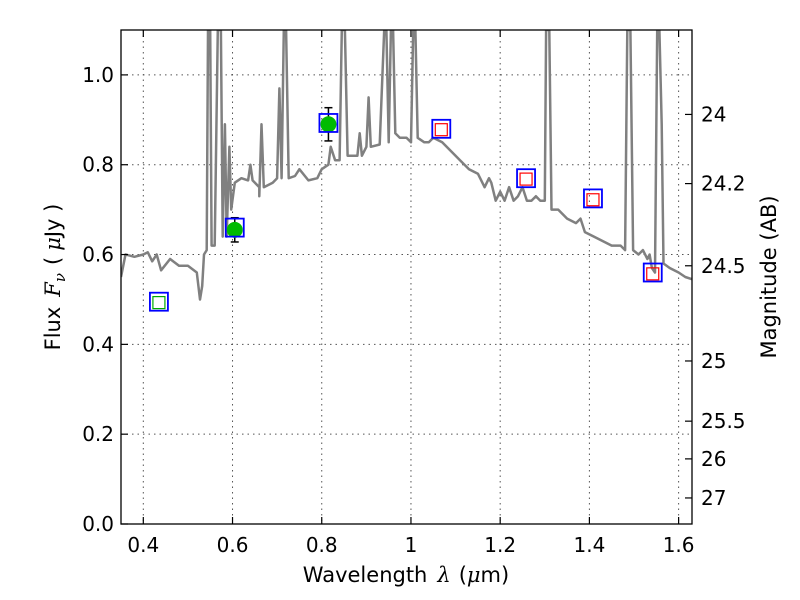 This screenshot has height=600, width=800. I want to click on y2-axis-label: Magnitude (AB), so click(769, 276).